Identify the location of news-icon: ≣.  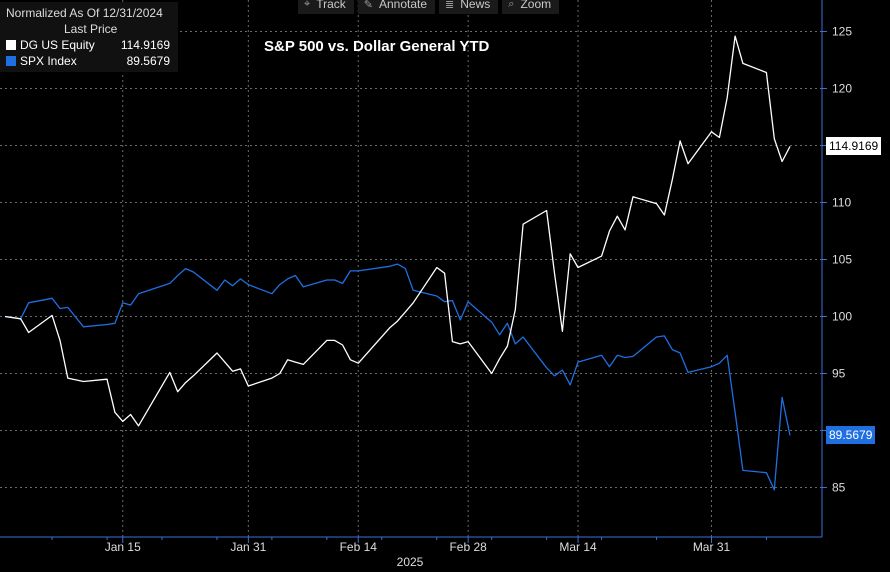
(450, 5).